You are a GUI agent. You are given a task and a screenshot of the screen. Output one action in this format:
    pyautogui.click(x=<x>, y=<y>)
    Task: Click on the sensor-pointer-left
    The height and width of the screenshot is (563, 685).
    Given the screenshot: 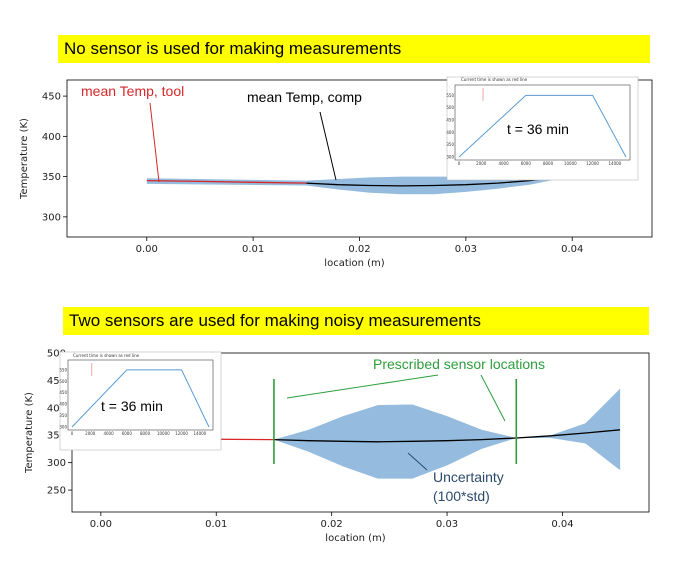 What is the action you would take?
    pyautogui.click(x=362, y=386)
    